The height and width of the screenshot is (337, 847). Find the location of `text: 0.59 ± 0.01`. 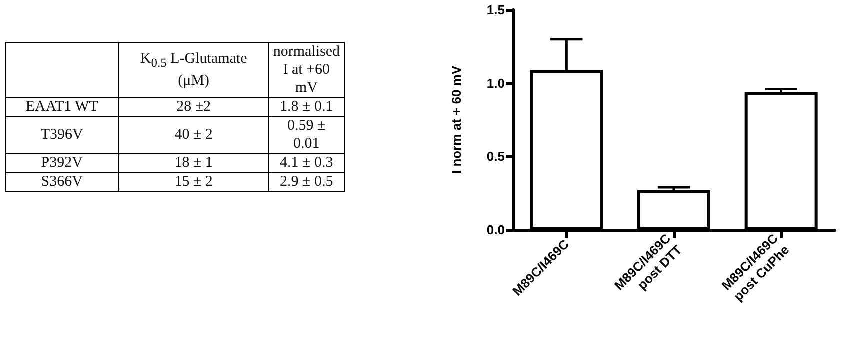

text: 0.59 ± 0.01 is located at coordinates (307, 135).